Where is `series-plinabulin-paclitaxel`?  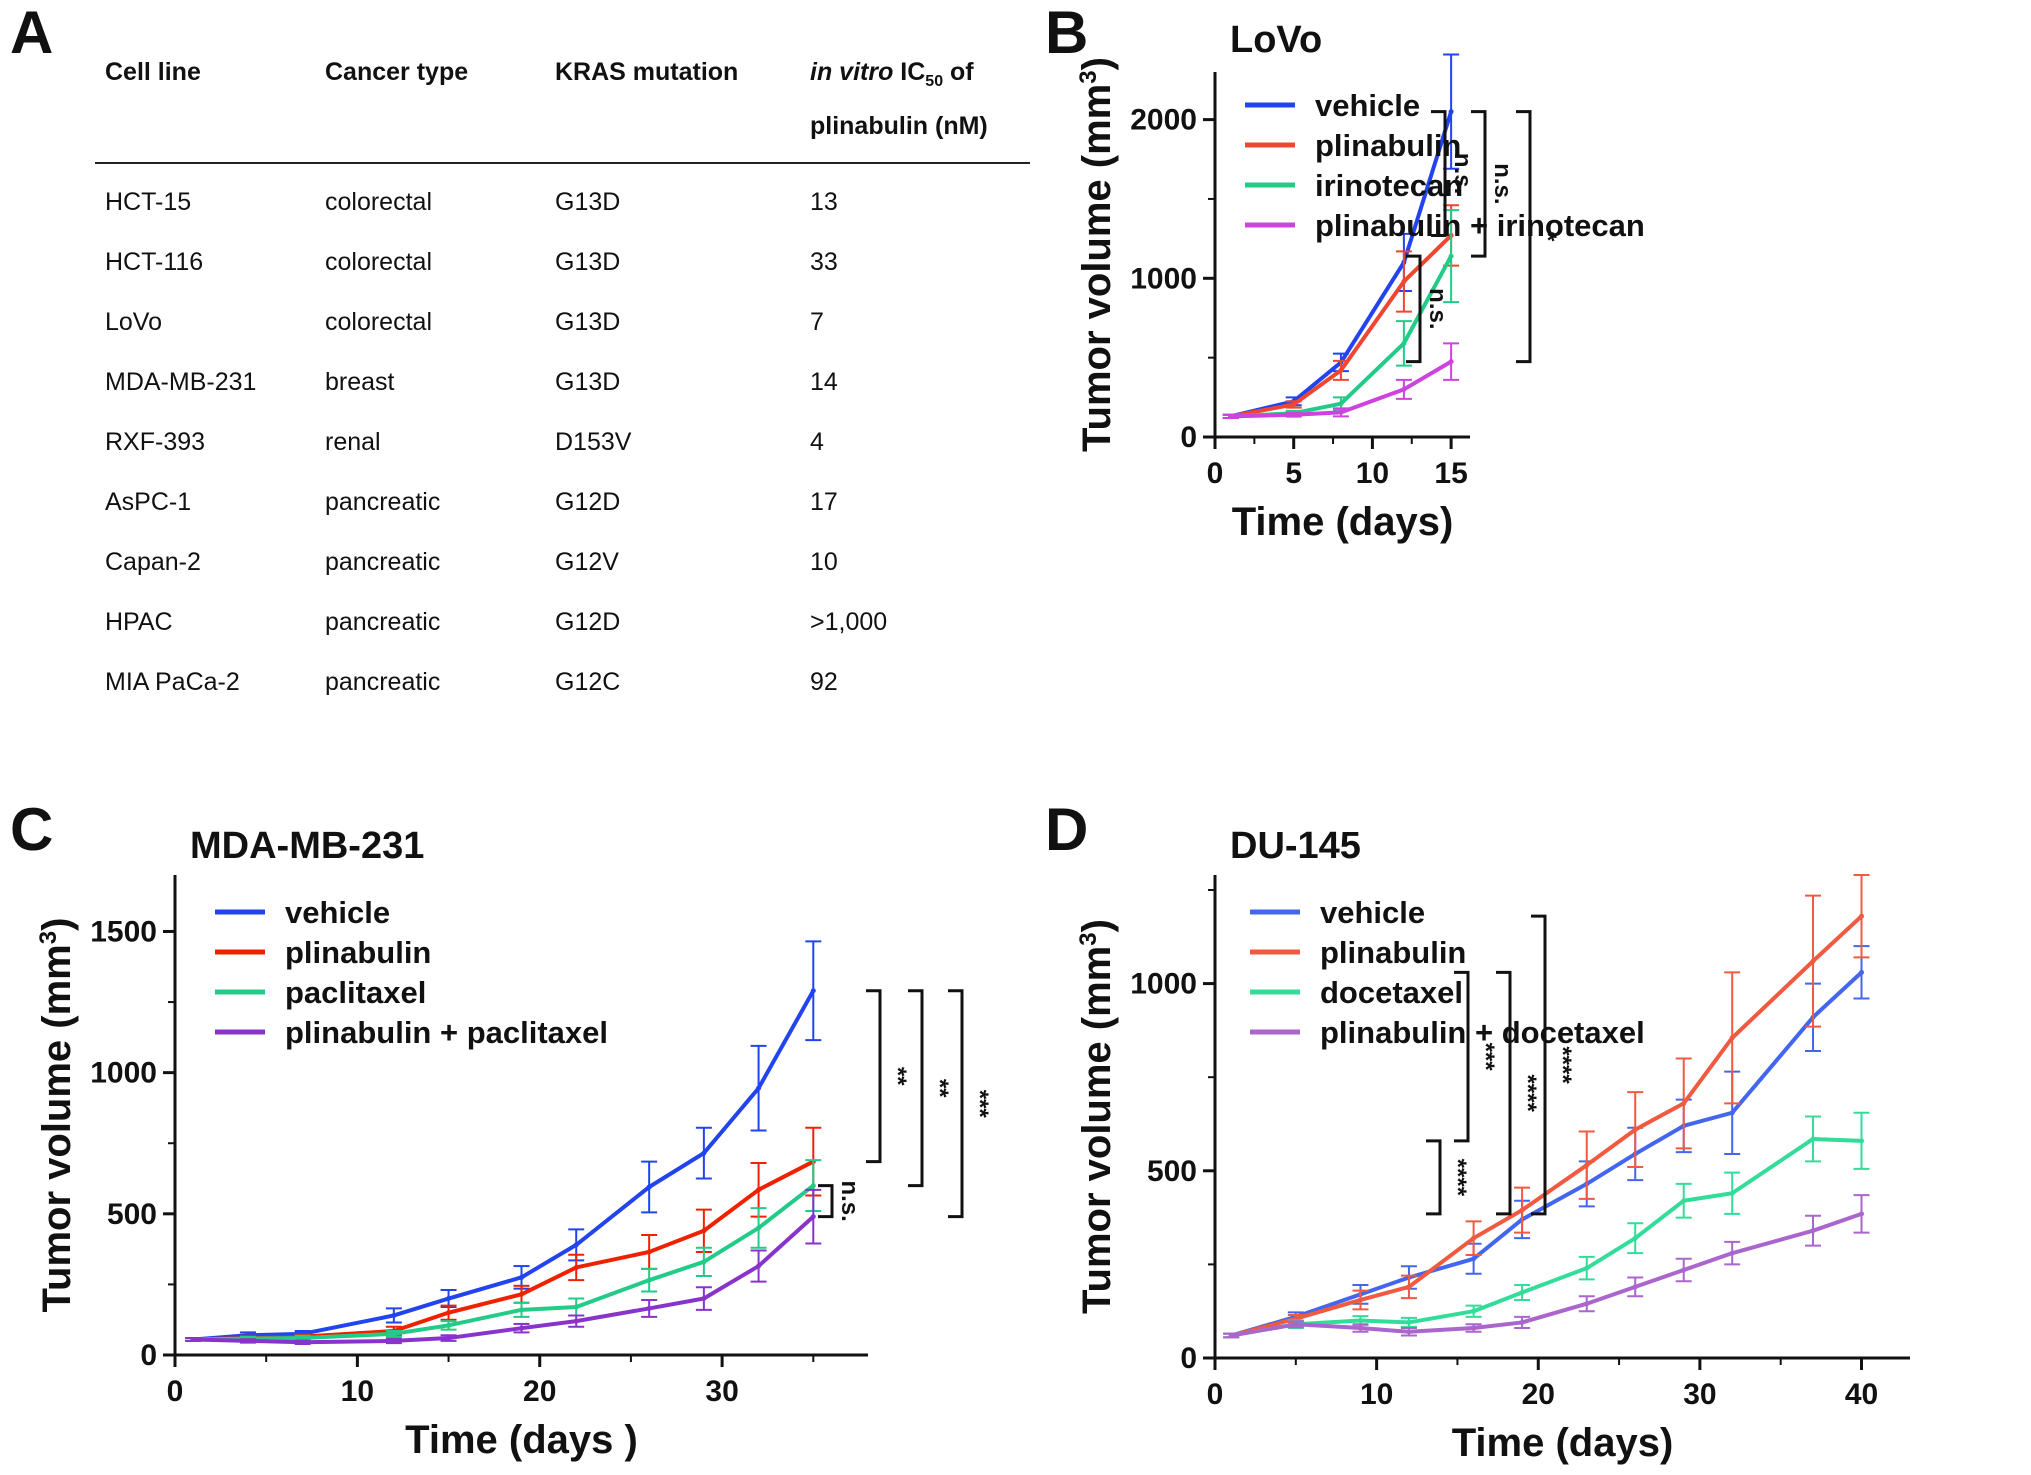
series-plinabulin-paclitaxel is located at coordinates (503, 1266).